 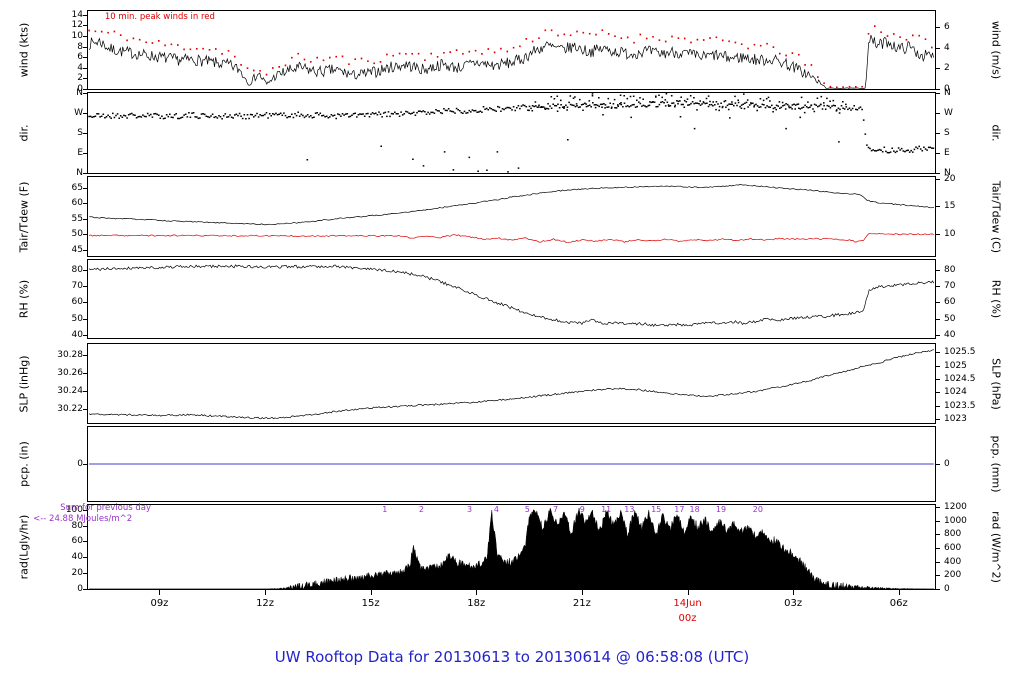 I want to click on radiation-hour-mark: 4, so click(x=496, y=509).